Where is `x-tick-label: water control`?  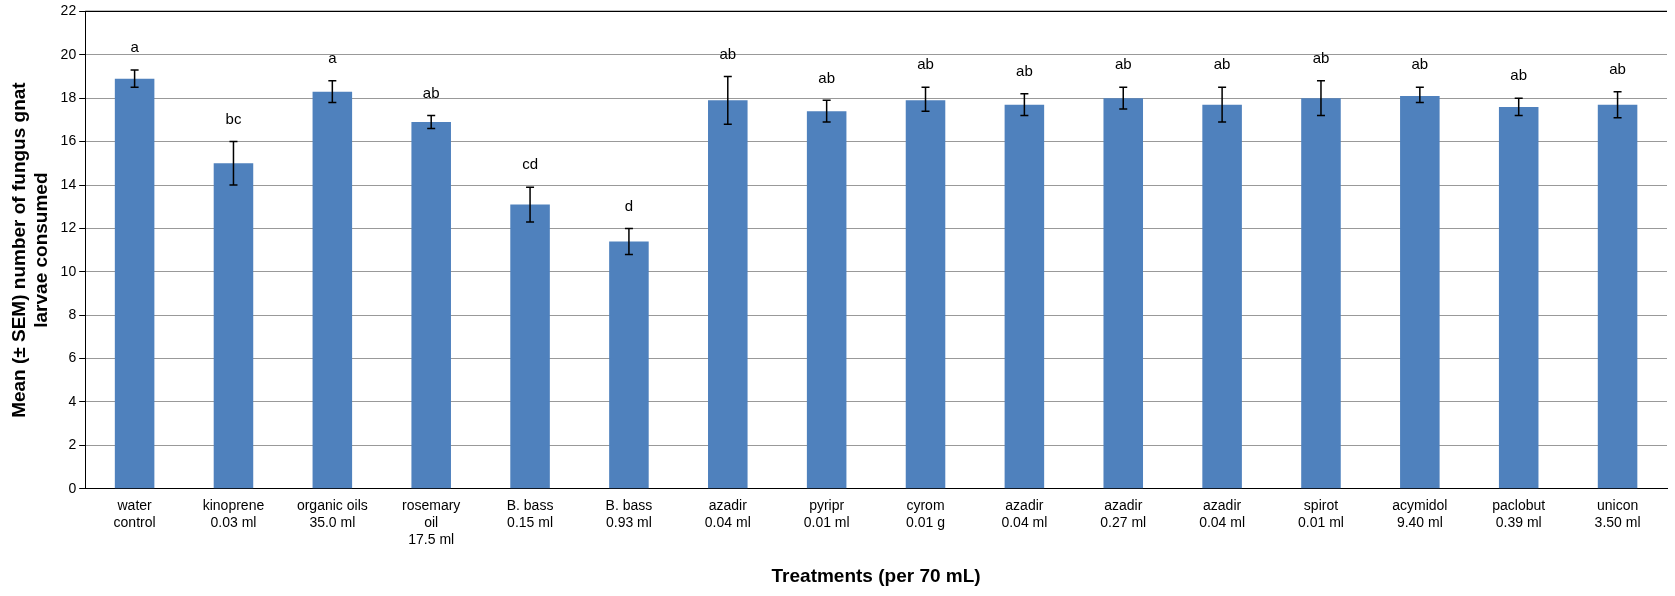
x-tick-label: water control is located at coordinates (134, 513).